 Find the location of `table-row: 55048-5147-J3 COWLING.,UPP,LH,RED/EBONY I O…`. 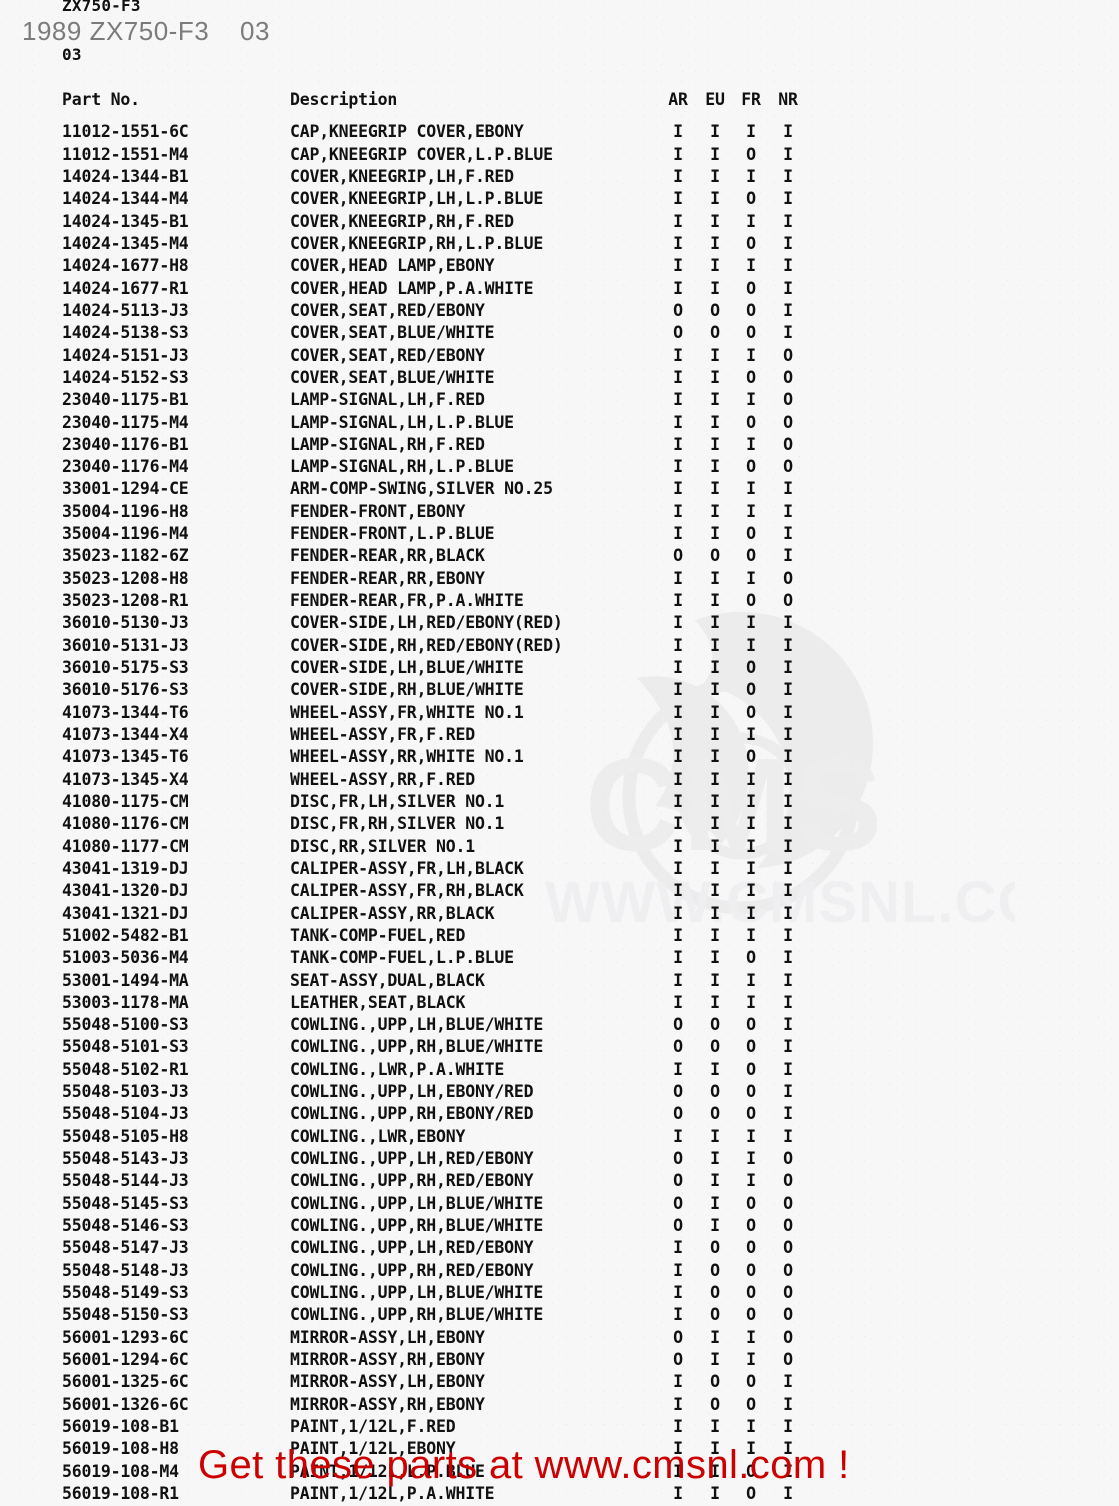

table-row: 55048-5147-J3 COWLING.,UPP,LH,RED/EBONY I O… is located at coordinates (559, 1249).